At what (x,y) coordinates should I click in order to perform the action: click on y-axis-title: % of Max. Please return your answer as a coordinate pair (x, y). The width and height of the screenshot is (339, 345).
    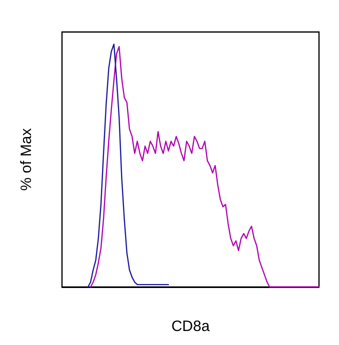
    Looking at the image, I should click on (26, 159).